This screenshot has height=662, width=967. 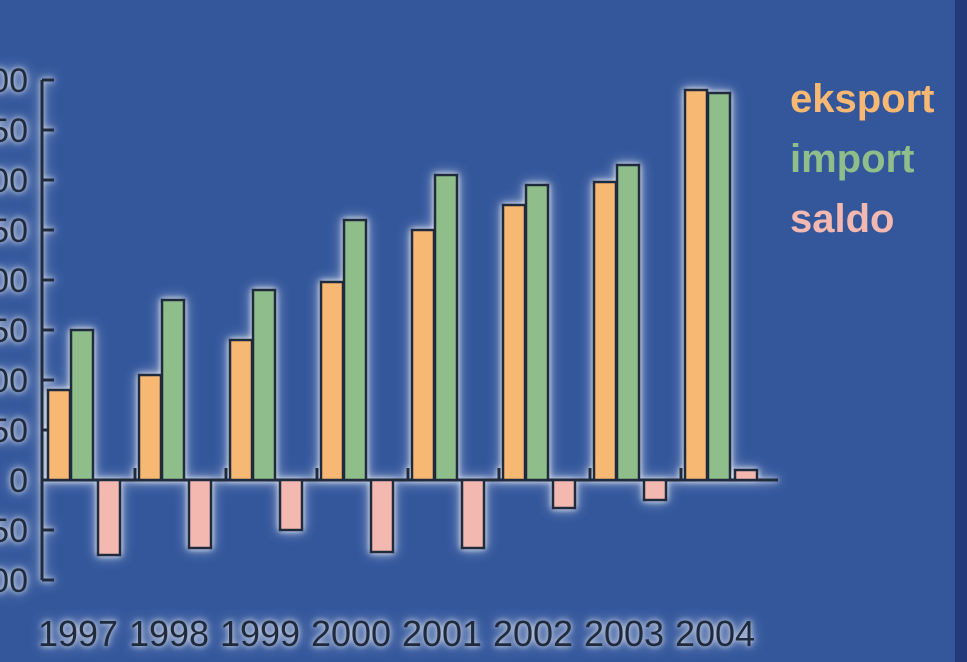 I want to click on bar-eksport-1997, so click(x=59, y=435).